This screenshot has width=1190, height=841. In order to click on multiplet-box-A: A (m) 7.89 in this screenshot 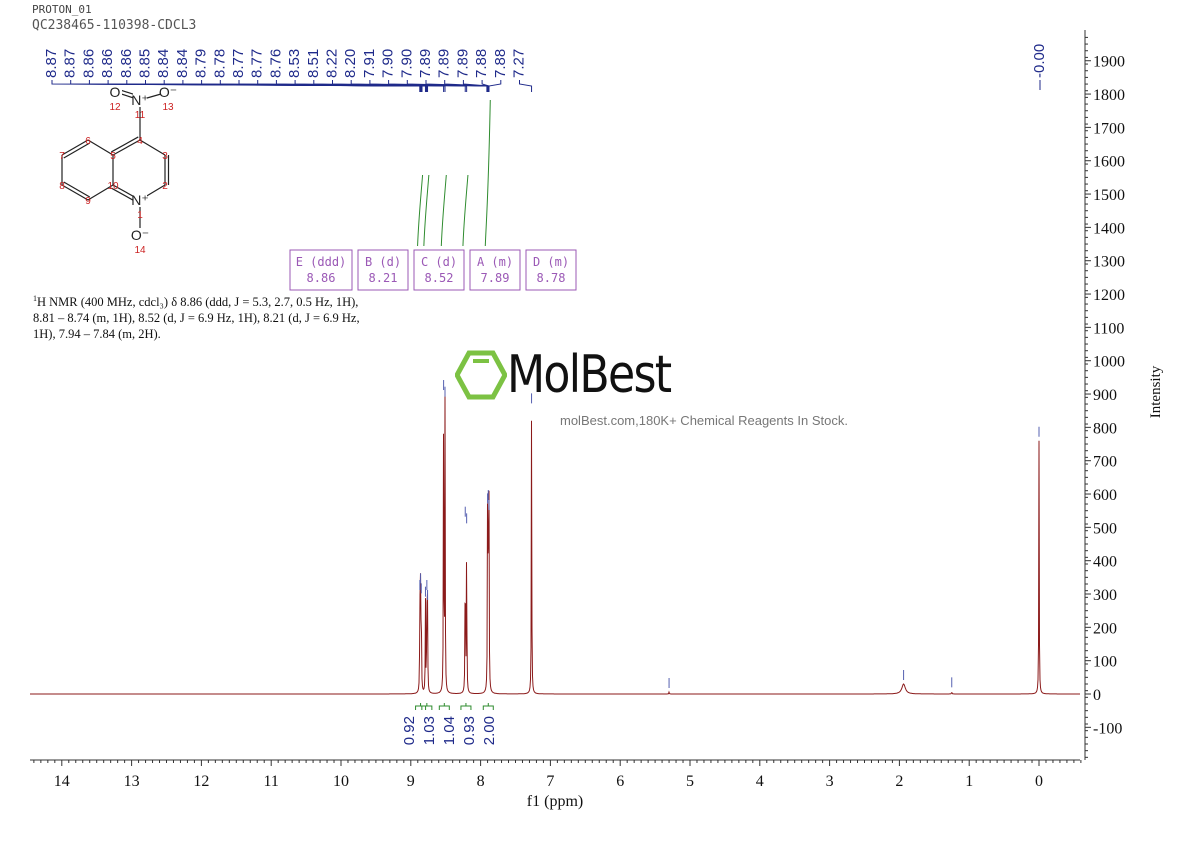, I will do `click(495, 270)`.